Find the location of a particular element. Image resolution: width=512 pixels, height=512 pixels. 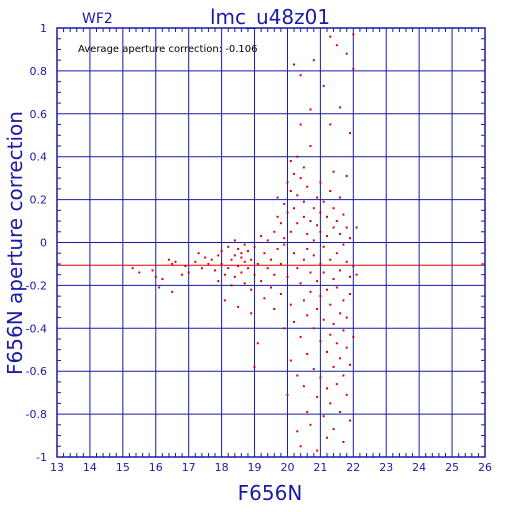

annotation: Average aperture correction: -0.106 is located at coordinates (168, 49).